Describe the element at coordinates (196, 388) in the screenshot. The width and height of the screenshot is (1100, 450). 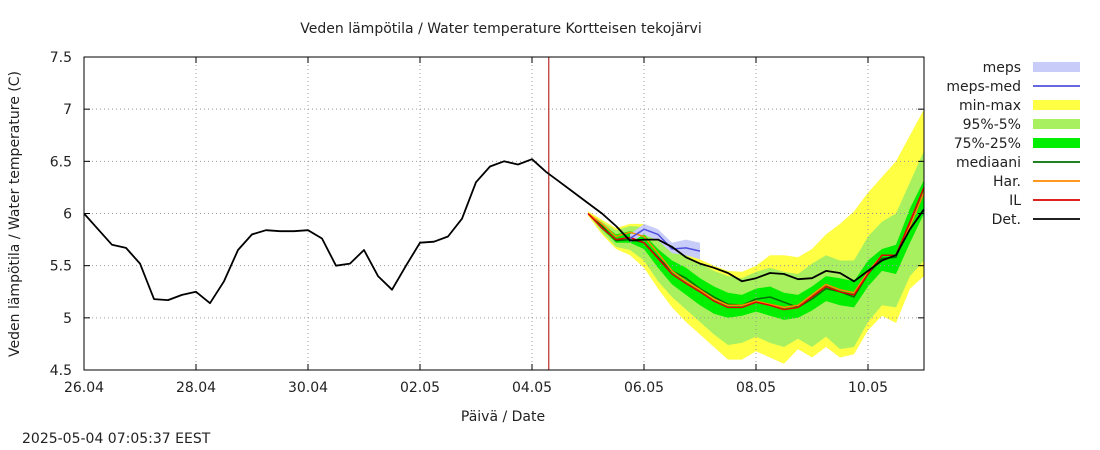
I see `x-tick-label: 28.04` at that location.